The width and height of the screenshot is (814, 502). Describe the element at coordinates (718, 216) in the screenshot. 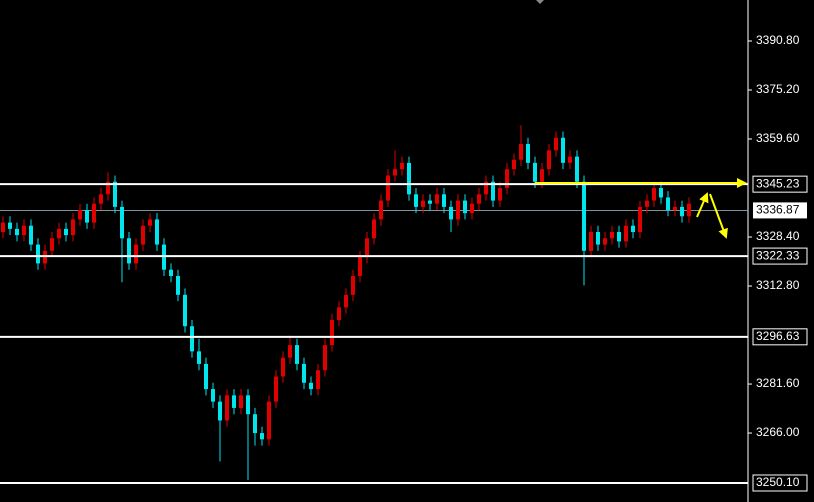

I see `arrow` at that location.